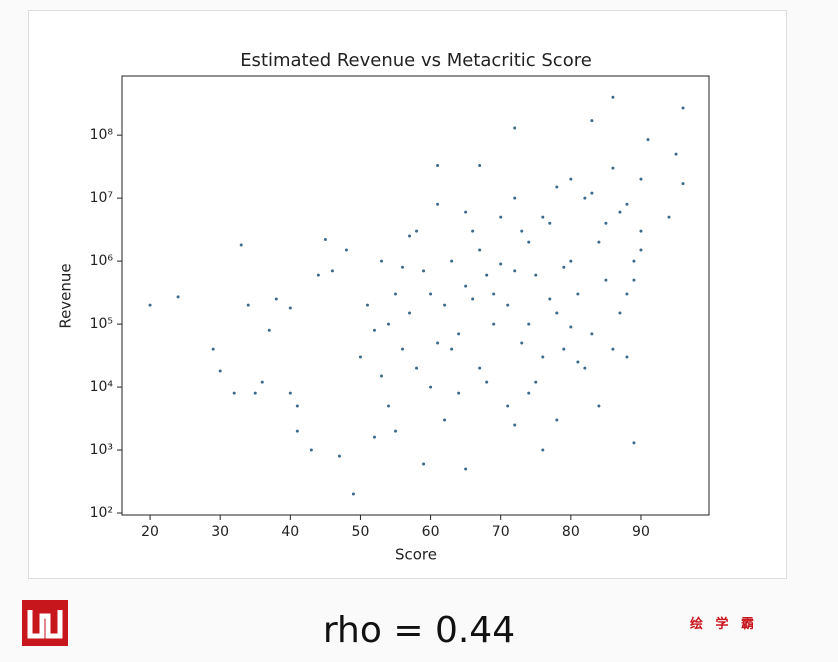  Describe the element at coordinates (724, 624) in the screenshot. I see `watermark: 绘 学 霸` at that location.